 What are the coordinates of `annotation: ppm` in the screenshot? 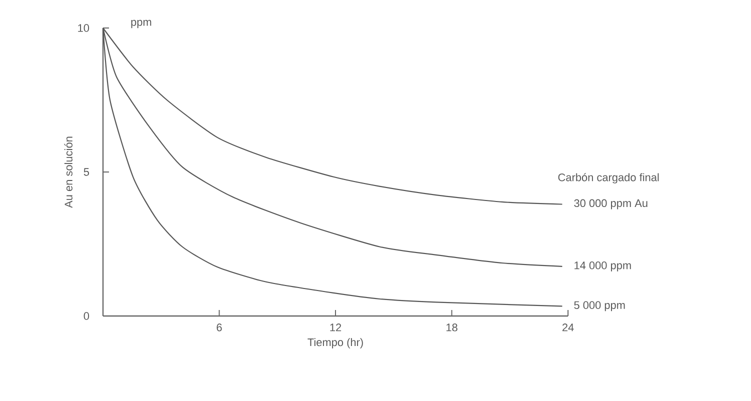 It's located at (141, 24).